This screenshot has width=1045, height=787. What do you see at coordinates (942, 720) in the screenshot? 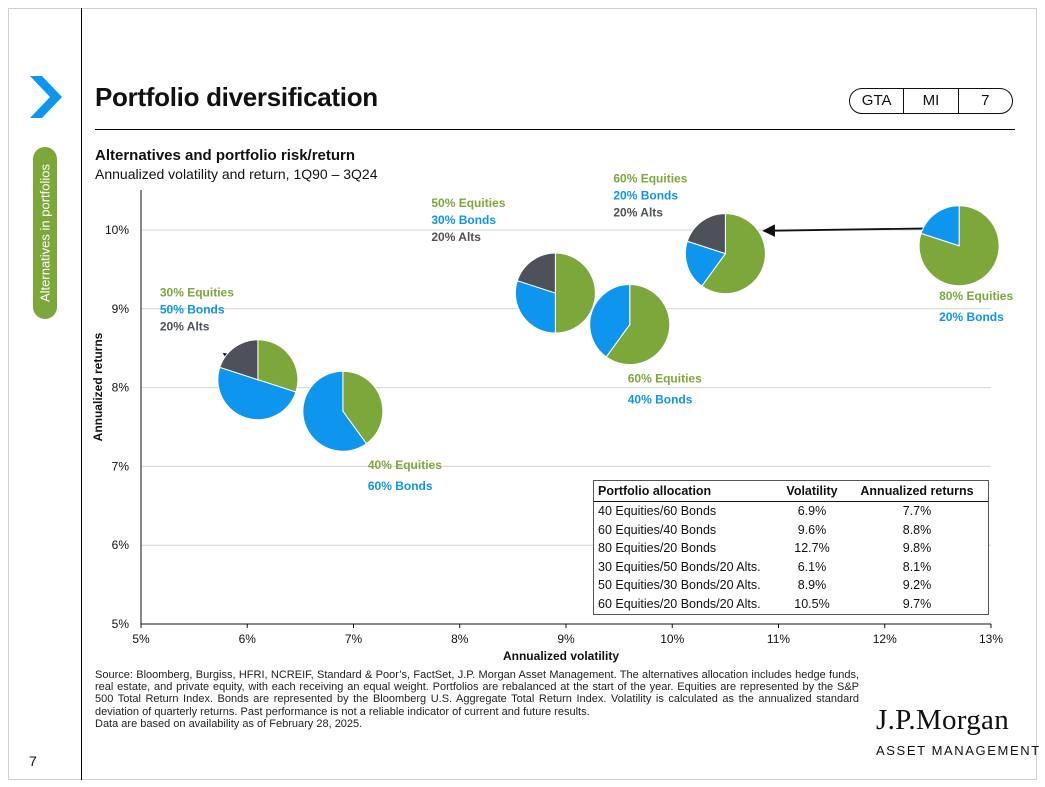
I see `jpmorgan-logo: J.P.Morgan` at bounding box center [942, 720].